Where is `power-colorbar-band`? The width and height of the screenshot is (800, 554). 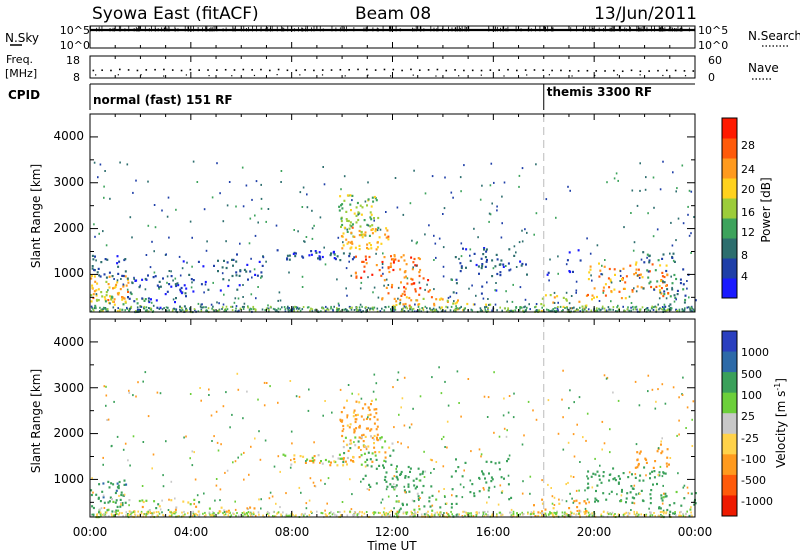 power-colorbar-band is located at coordinates (729, 248).